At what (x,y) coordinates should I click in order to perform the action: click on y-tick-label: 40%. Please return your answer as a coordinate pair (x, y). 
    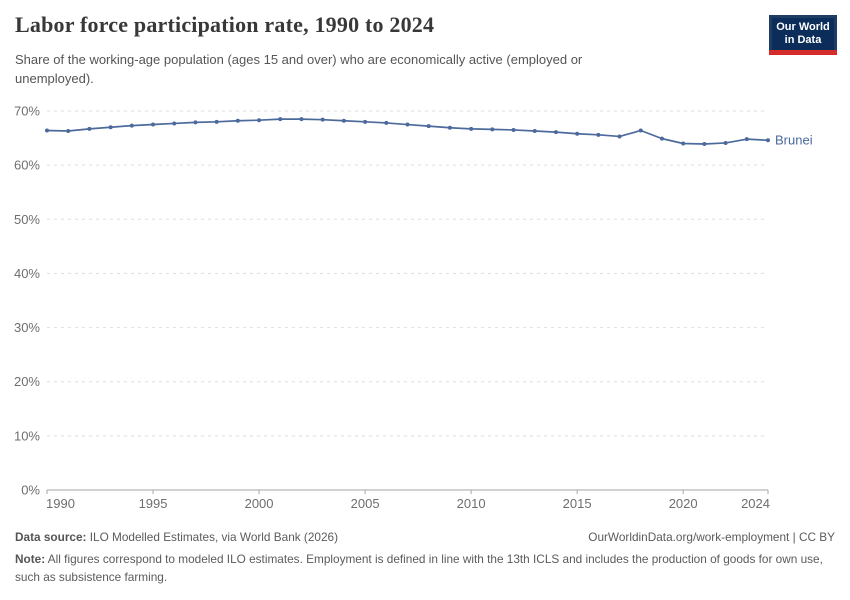
    Looking at the image, I should click on (27, 273).